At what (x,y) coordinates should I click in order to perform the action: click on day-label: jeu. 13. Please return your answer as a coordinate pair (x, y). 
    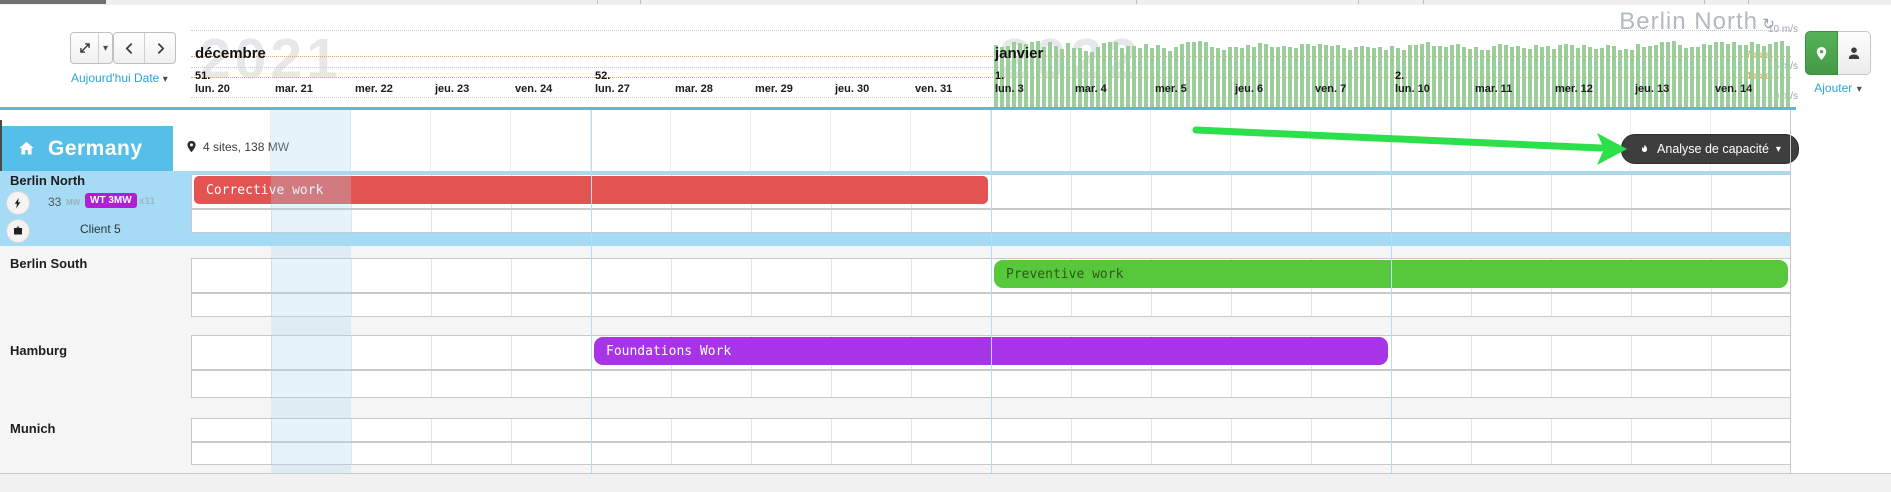
    Looking at the image, I should click on (1652, 89).